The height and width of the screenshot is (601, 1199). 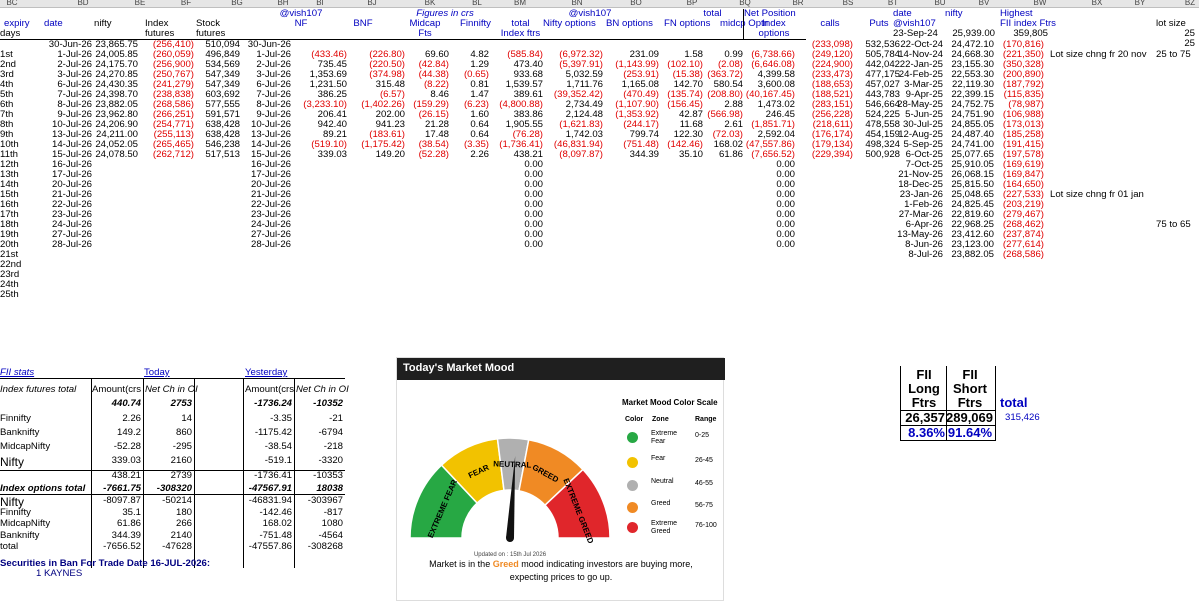 What do you see at coordinates (644, 154) in the screenshot?
I see `cell-bno: 344.39` at bounding box center [644, 154].